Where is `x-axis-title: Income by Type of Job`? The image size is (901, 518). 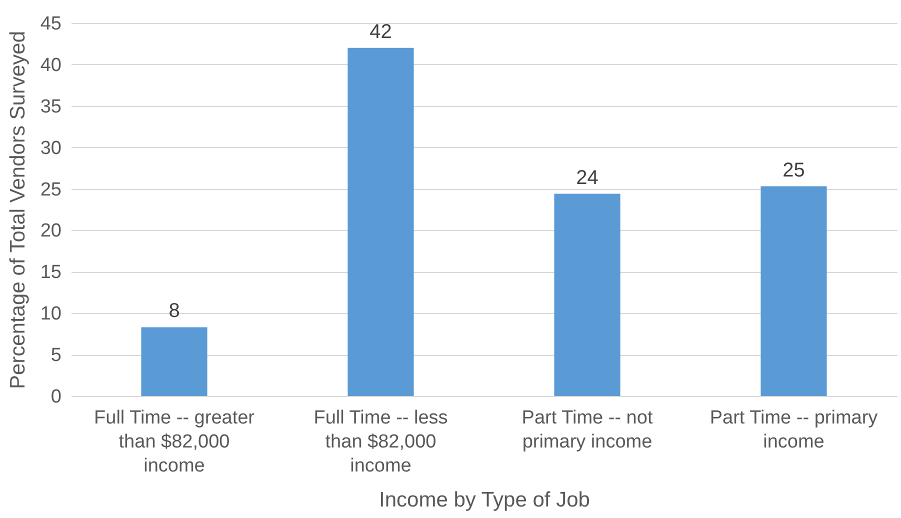
x-axis-title: Income by Type of Job is located at coordinates (484, 500).